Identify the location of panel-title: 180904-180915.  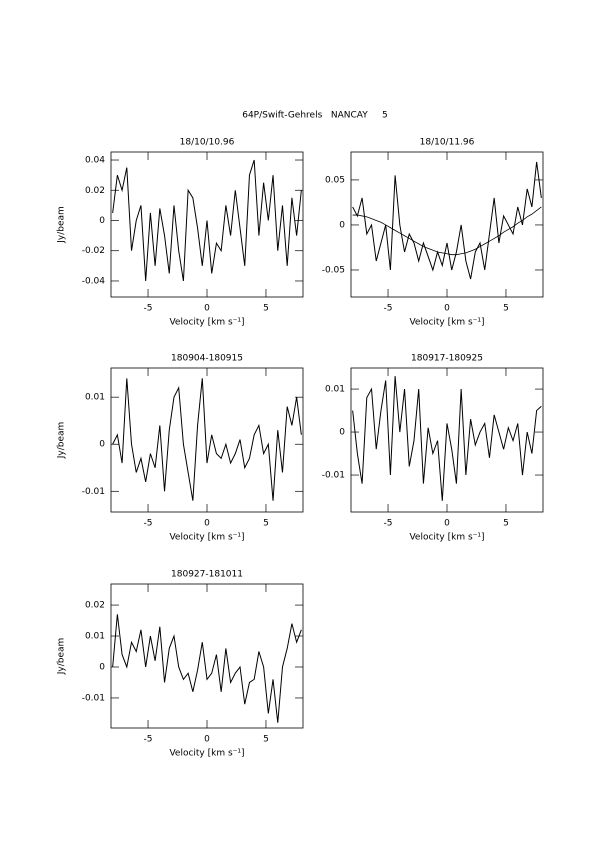
(207, 359).